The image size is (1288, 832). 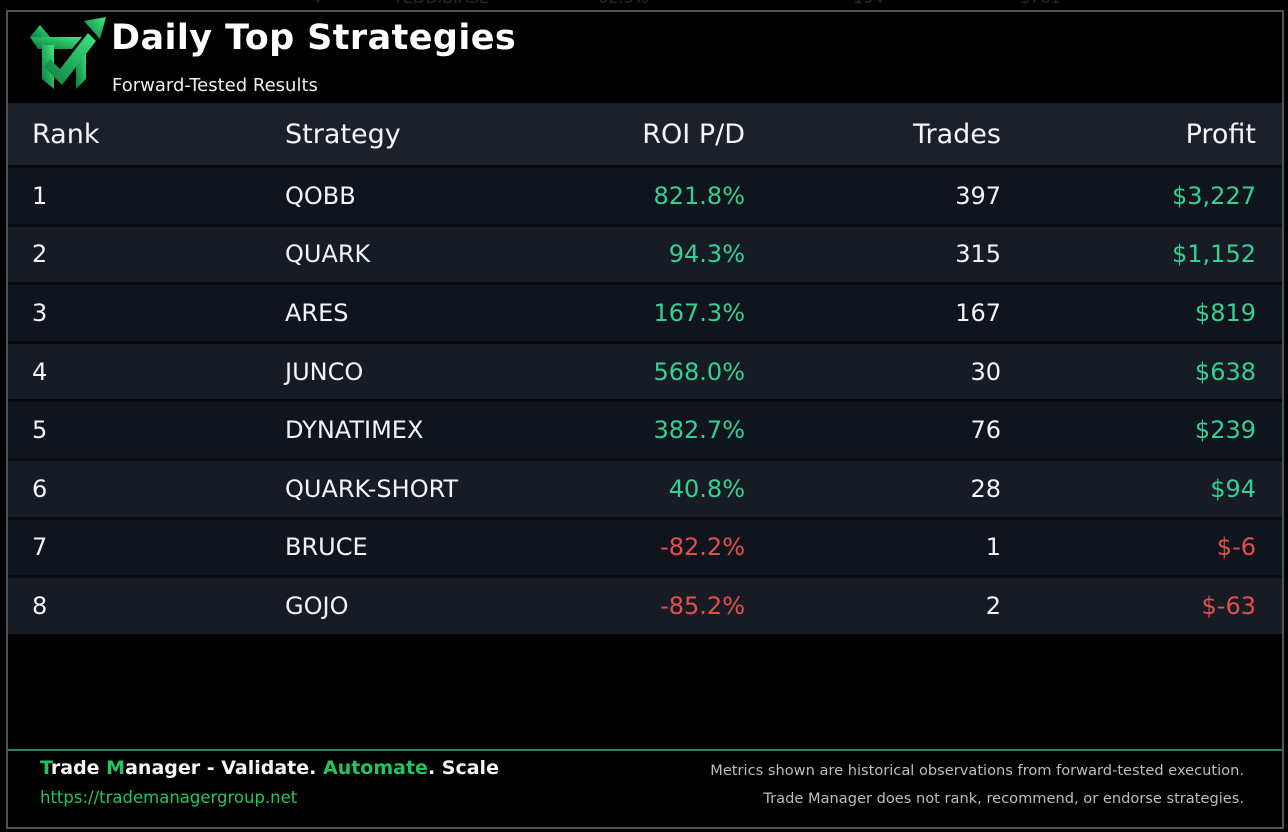 I want to click on cell-strategy: QUARK-SHORT, so click(x=372, y=488).